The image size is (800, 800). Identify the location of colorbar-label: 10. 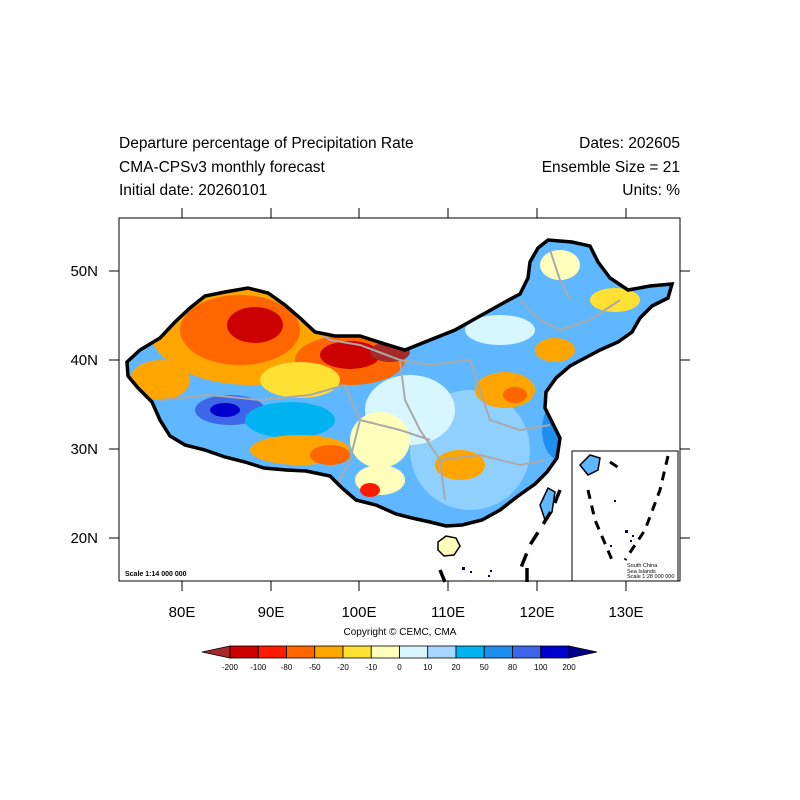
(427, 667).